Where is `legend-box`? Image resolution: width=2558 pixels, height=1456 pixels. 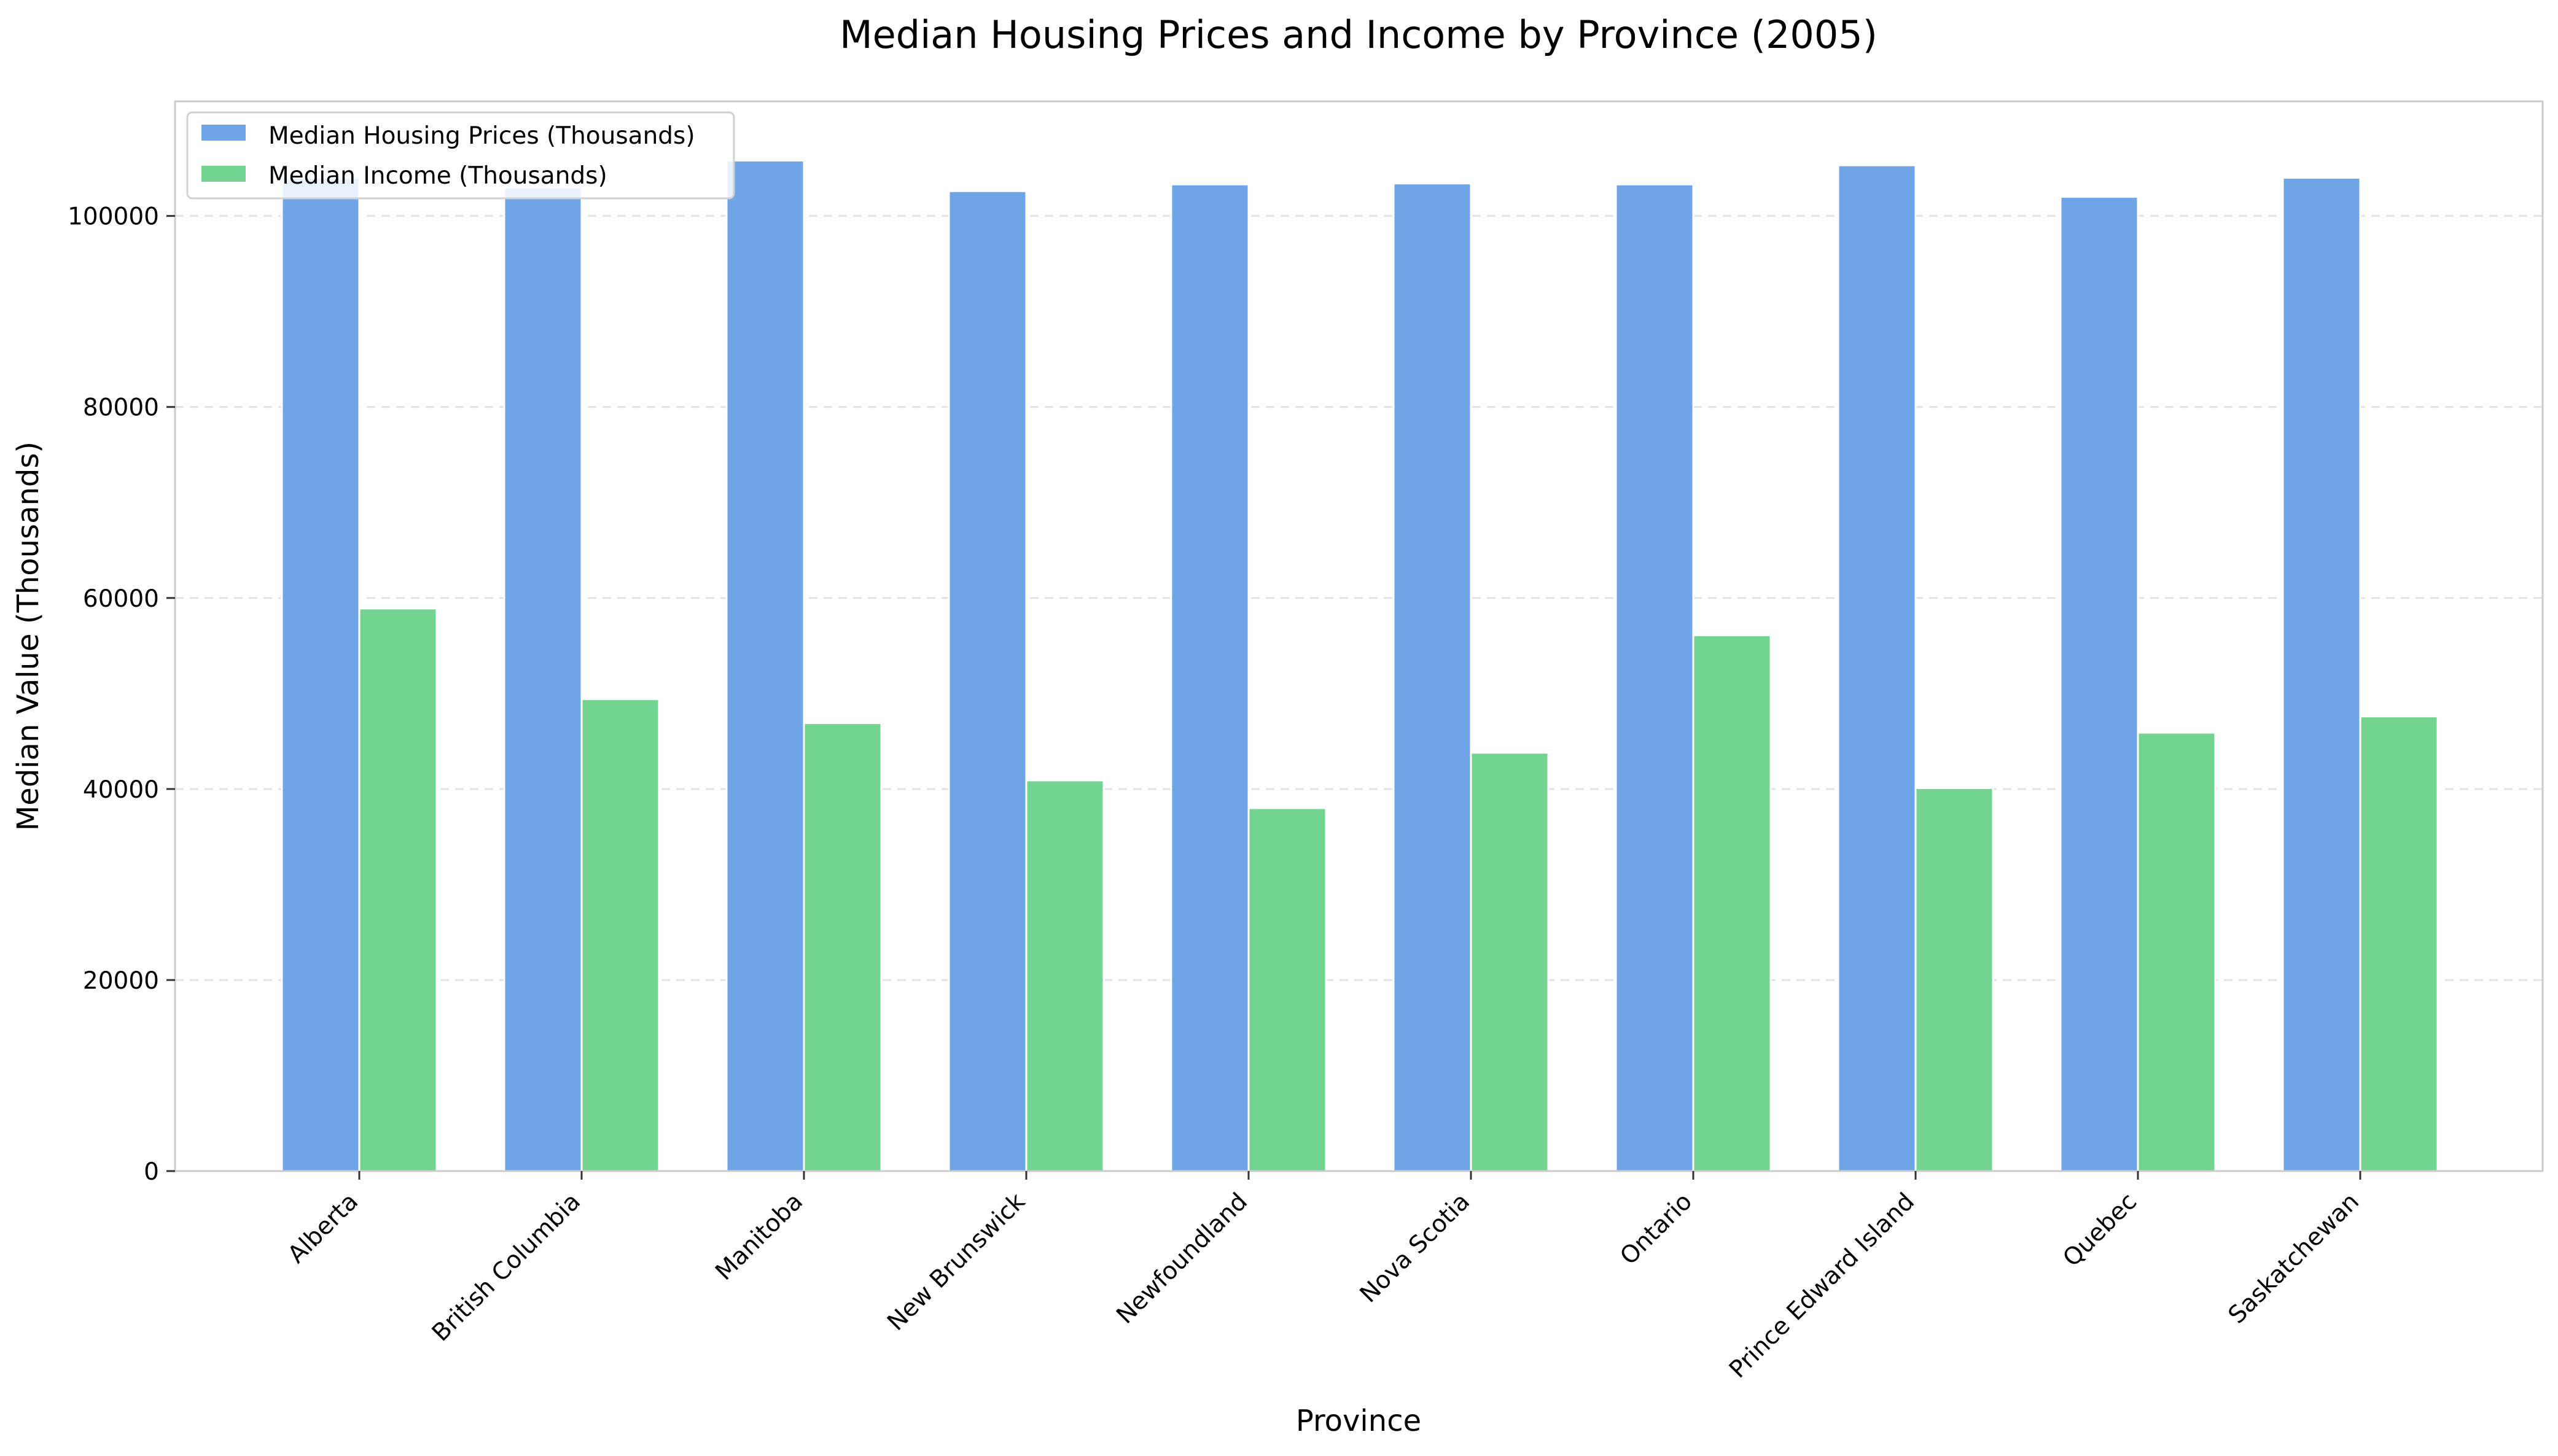 legend-box is located at coordinates (460, 155).